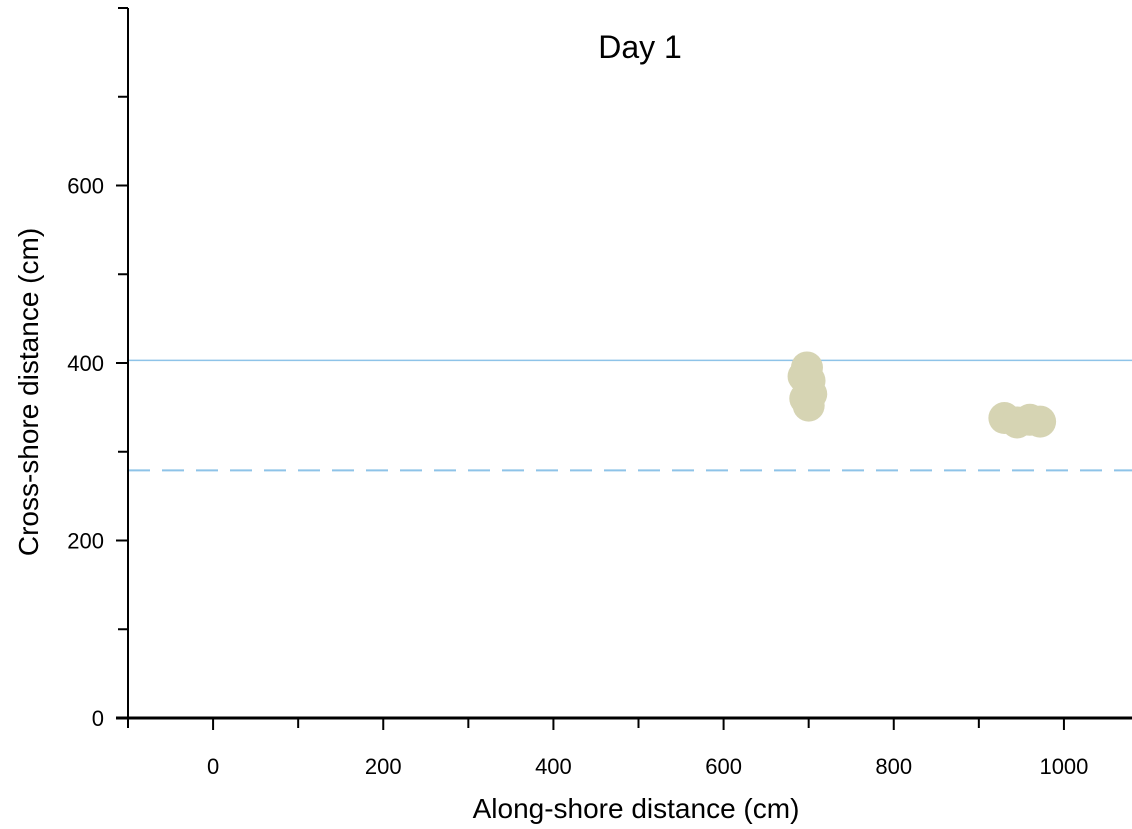 Image resolution: width=1132 pixels, height=829 pixels. What do you see at coordinates (213, 766) in the screenshot?
I see `x-tick-label: 0` at bounding box center [213, 766].